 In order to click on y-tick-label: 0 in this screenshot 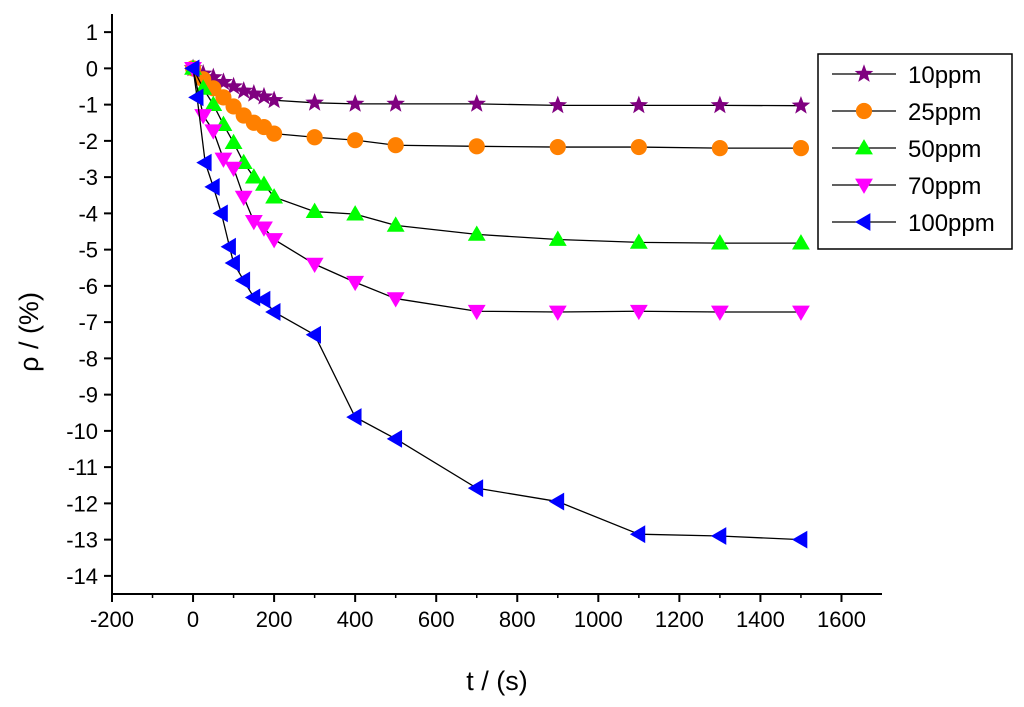, I will do `click(92, 68)`.